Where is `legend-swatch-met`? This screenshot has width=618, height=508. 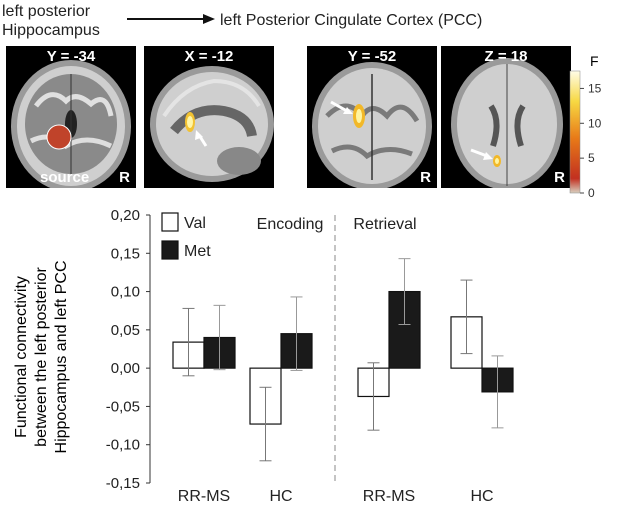
legend-swatch-met is located at coordinates (170, 250).